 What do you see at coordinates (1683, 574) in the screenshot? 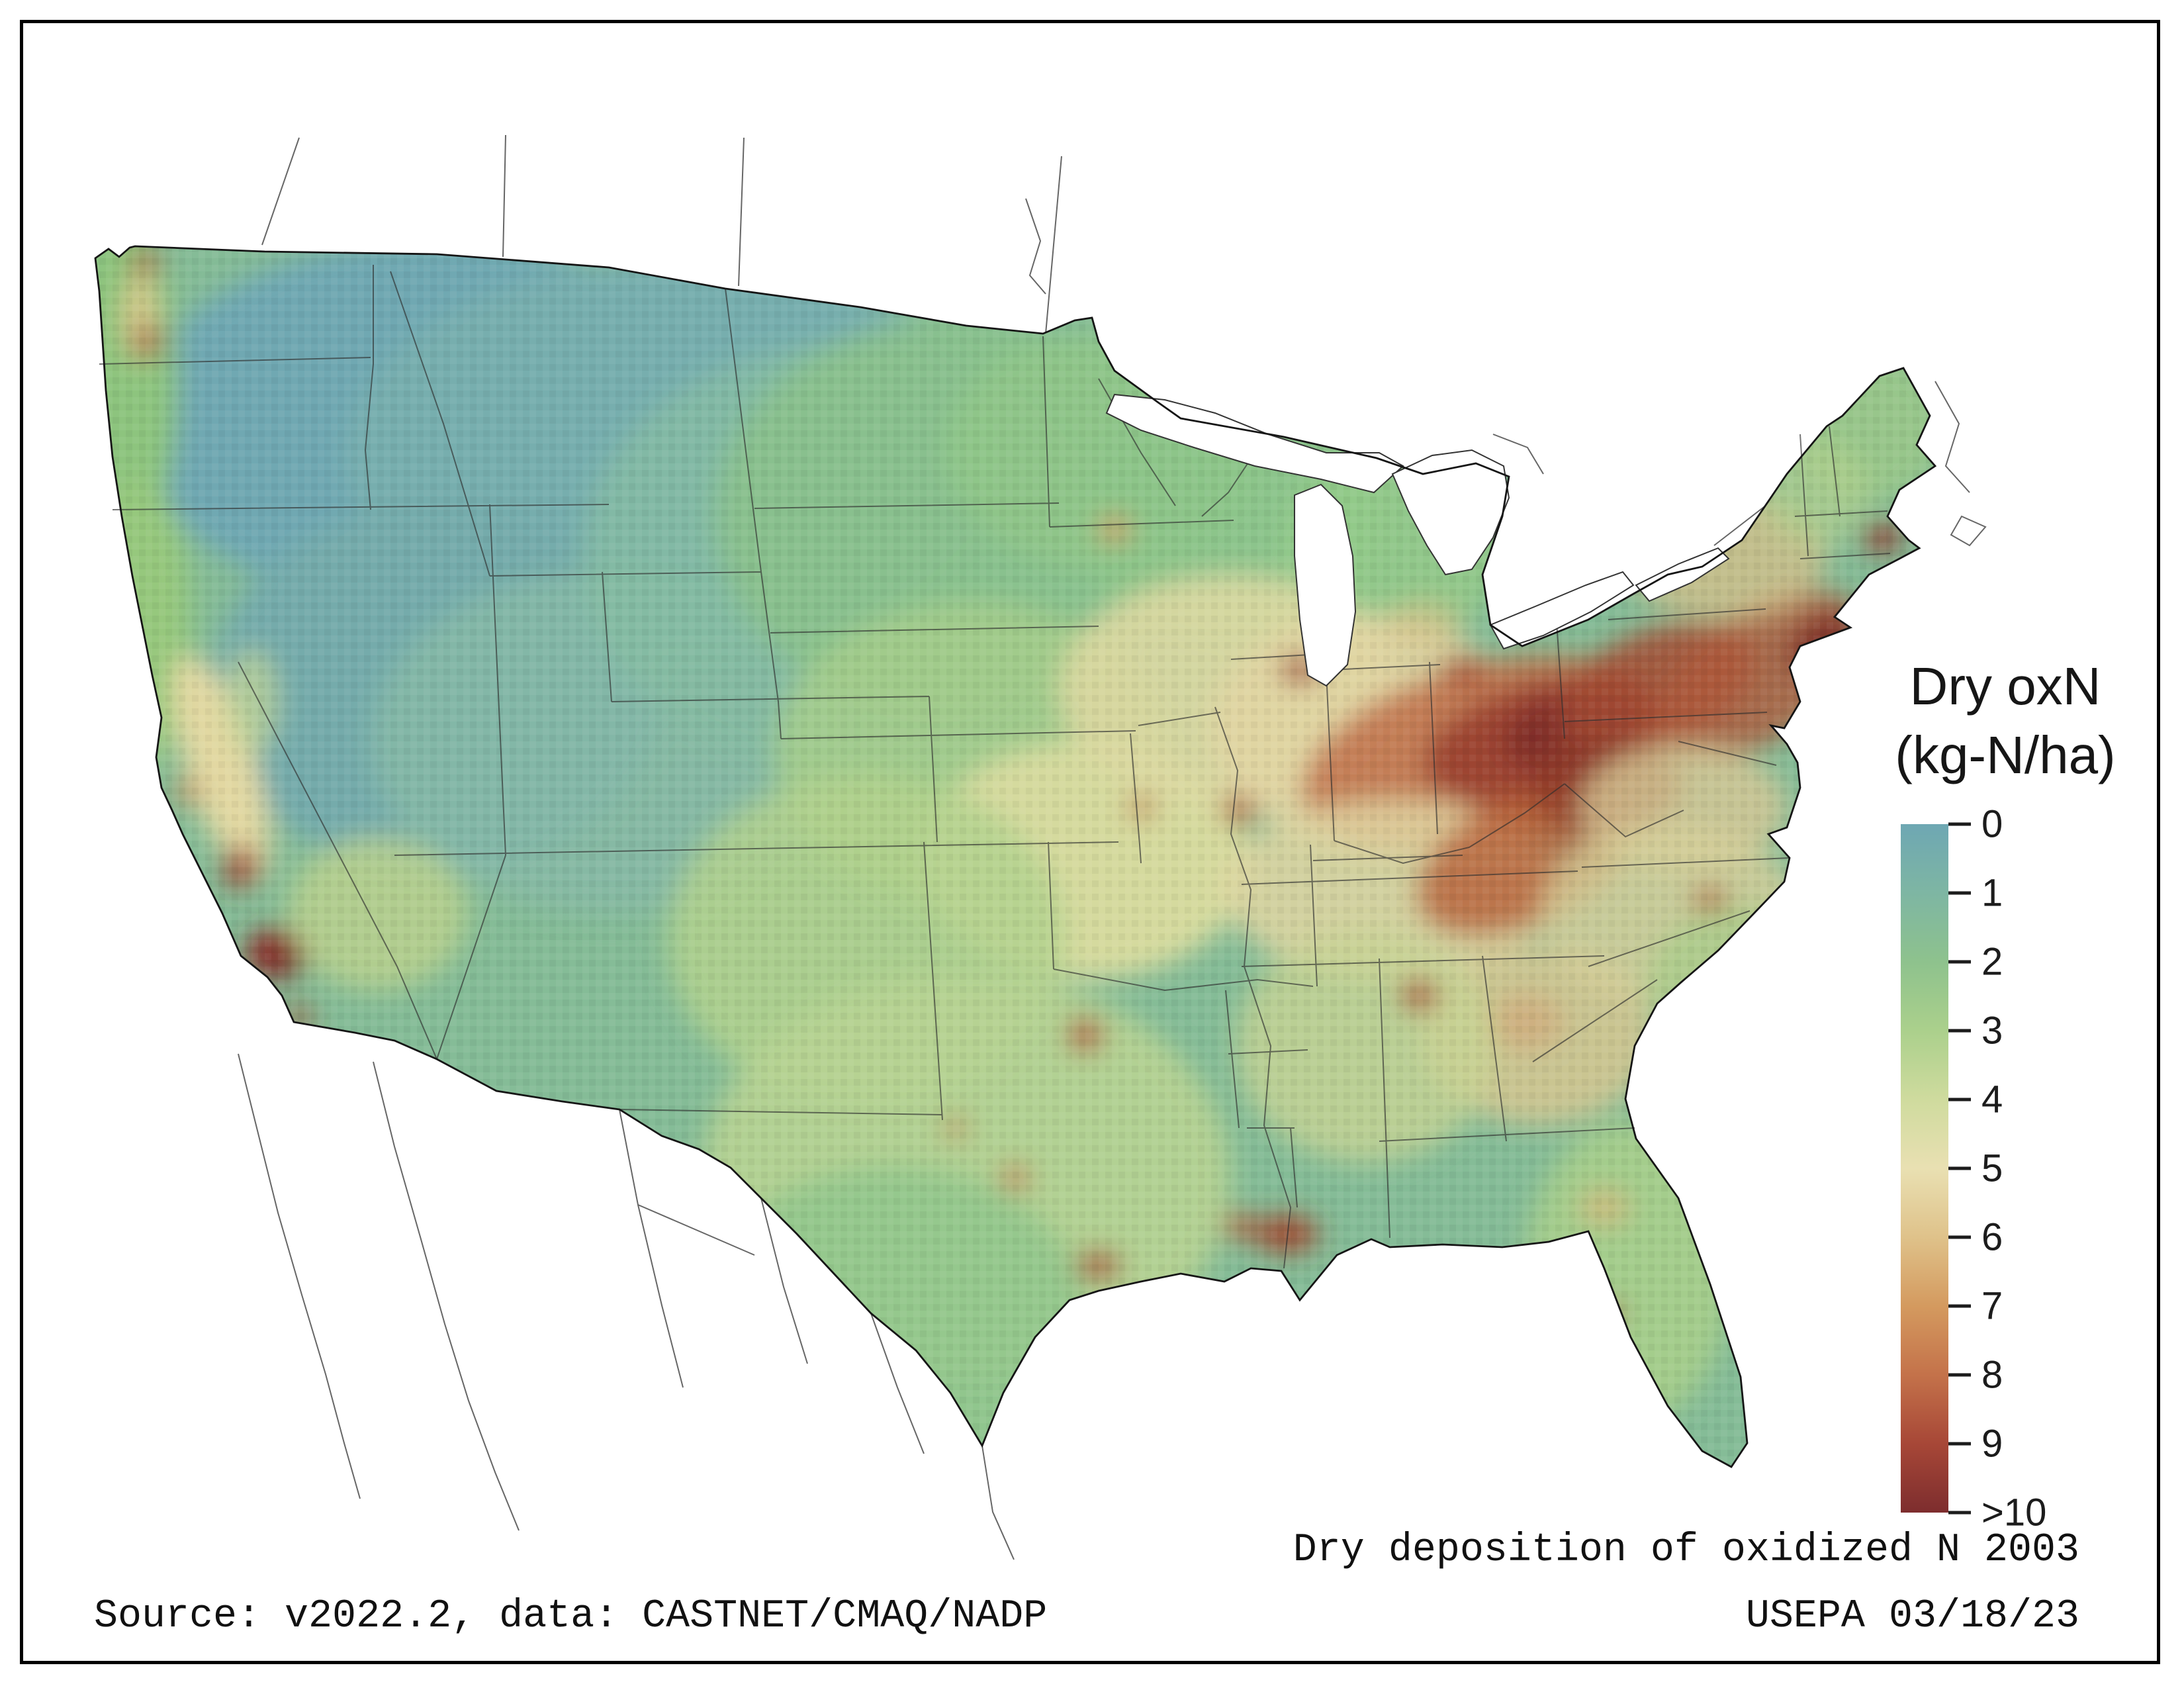
I see `lake-ontario` at bounding box center [1683, 574].